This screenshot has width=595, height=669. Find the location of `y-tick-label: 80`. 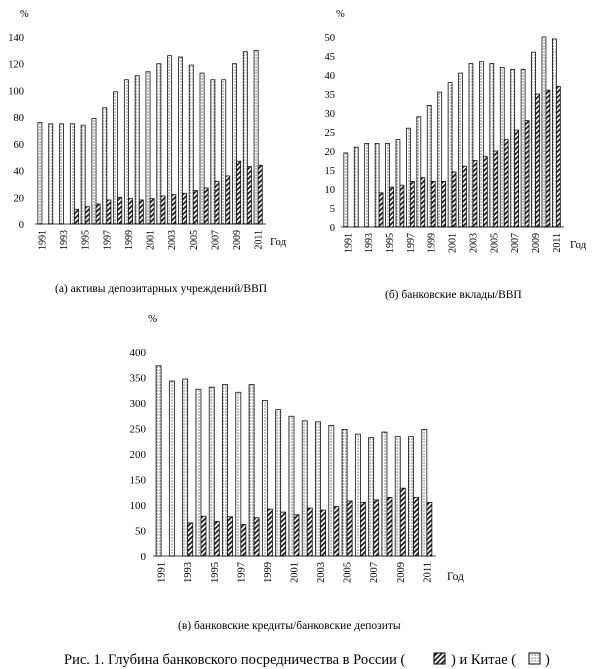

y-tick-label: 80 is located at coordinates (19, 118).